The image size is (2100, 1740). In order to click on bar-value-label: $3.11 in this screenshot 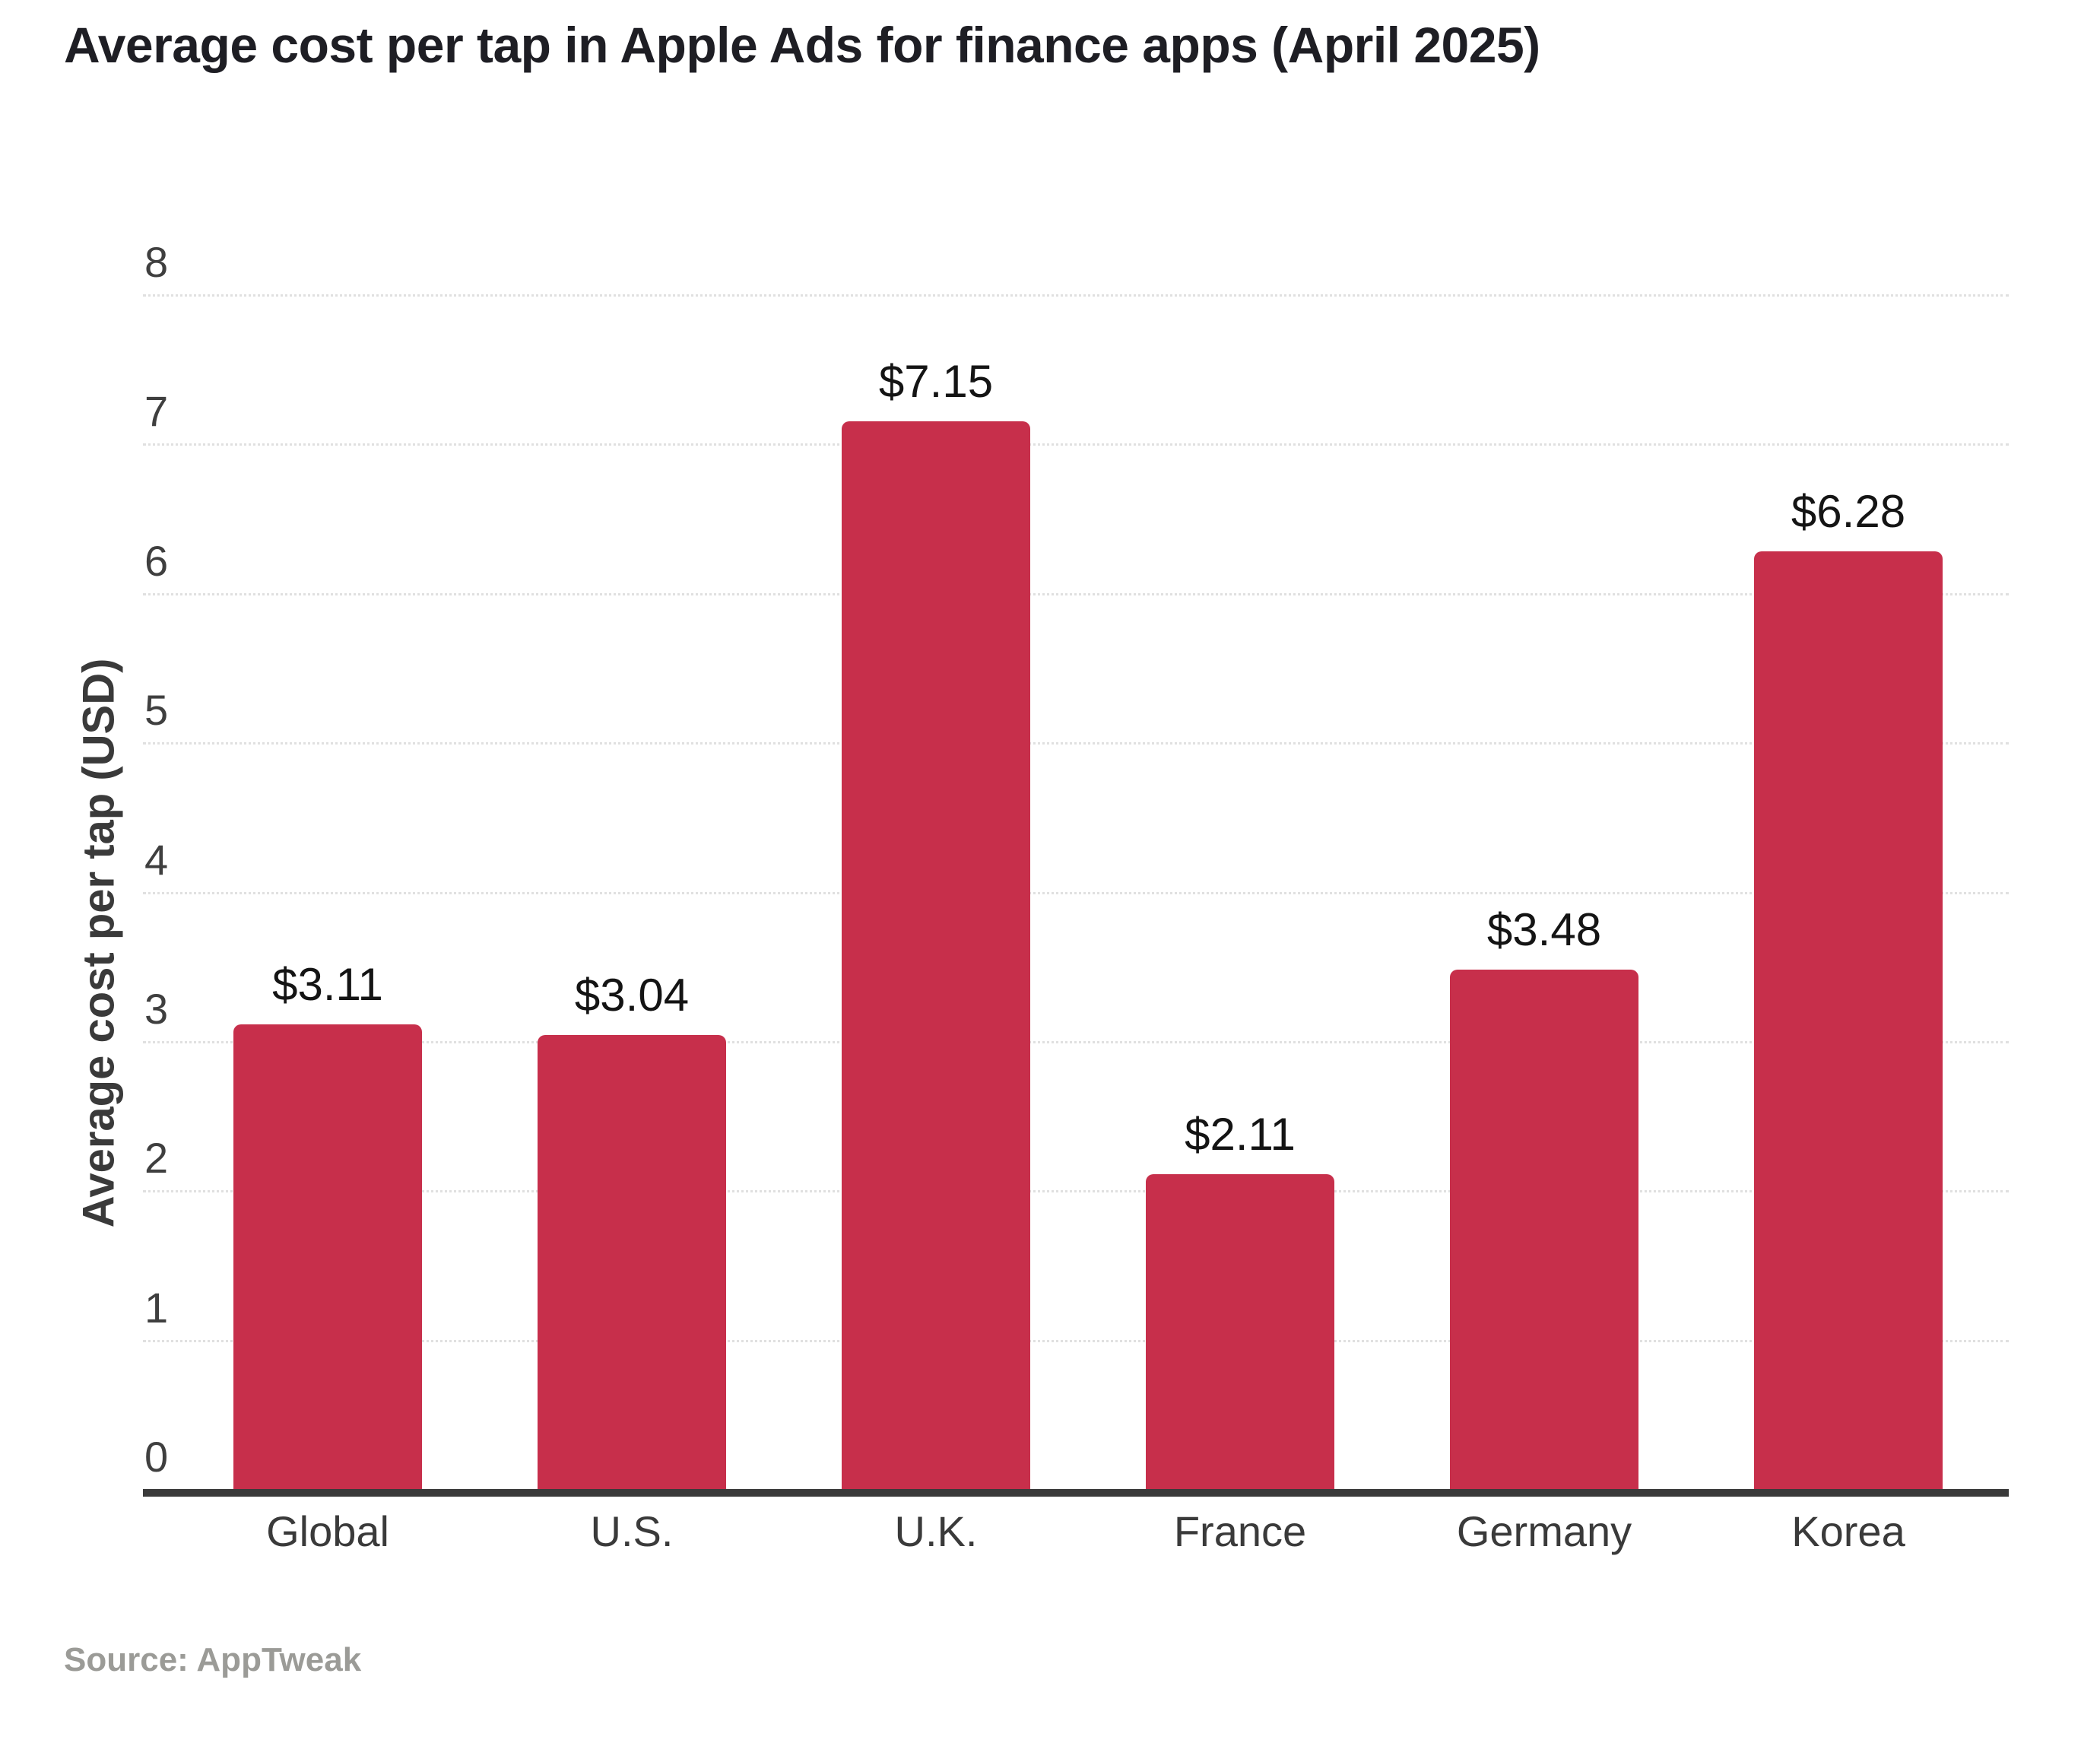, I will do `click(328, 985)`.